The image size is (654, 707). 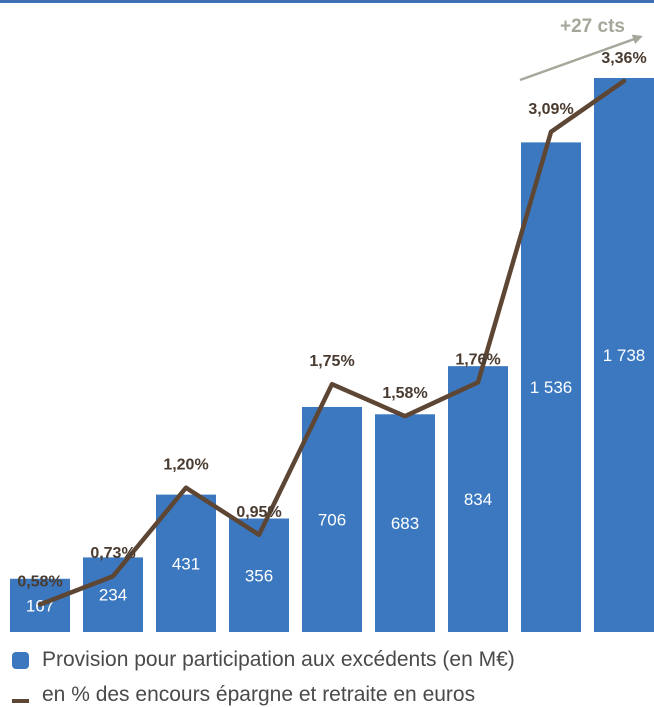 What do you see at coordinates (327, 1) in the screenshot?
I see `top-rule` at bounding box center [327, 1].